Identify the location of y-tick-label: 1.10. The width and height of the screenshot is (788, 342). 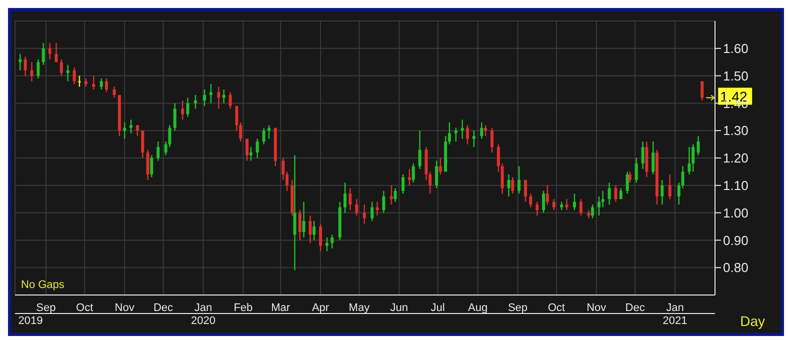
(735, 186).